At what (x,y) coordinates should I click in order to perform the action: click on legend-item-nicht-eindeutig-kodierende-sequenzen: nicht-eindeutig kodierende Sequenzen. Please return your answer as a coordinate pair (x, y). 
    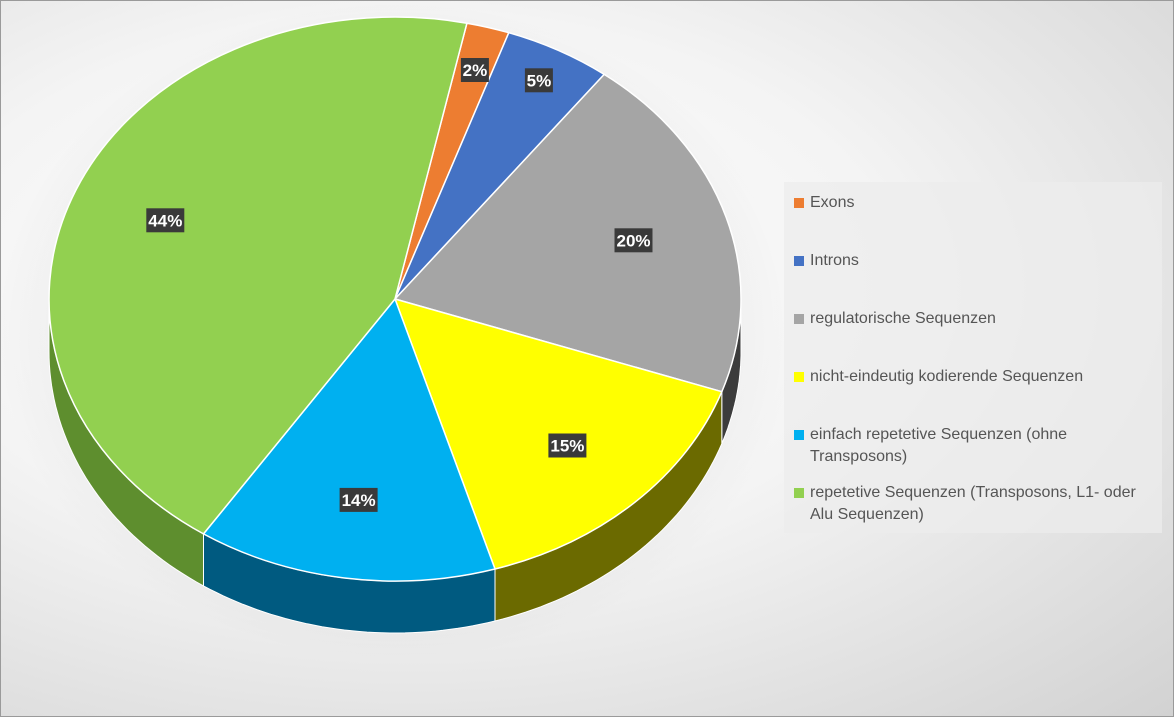
    Looking at the image, I should click on (972, 377).